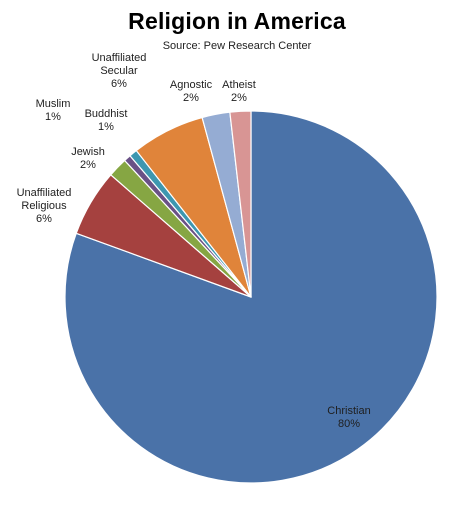  What do you see at coordinates (239, 91) in the screenshot?
I see `slice-label-atheist: Atheist 2%` at bounding box center [239, 91].